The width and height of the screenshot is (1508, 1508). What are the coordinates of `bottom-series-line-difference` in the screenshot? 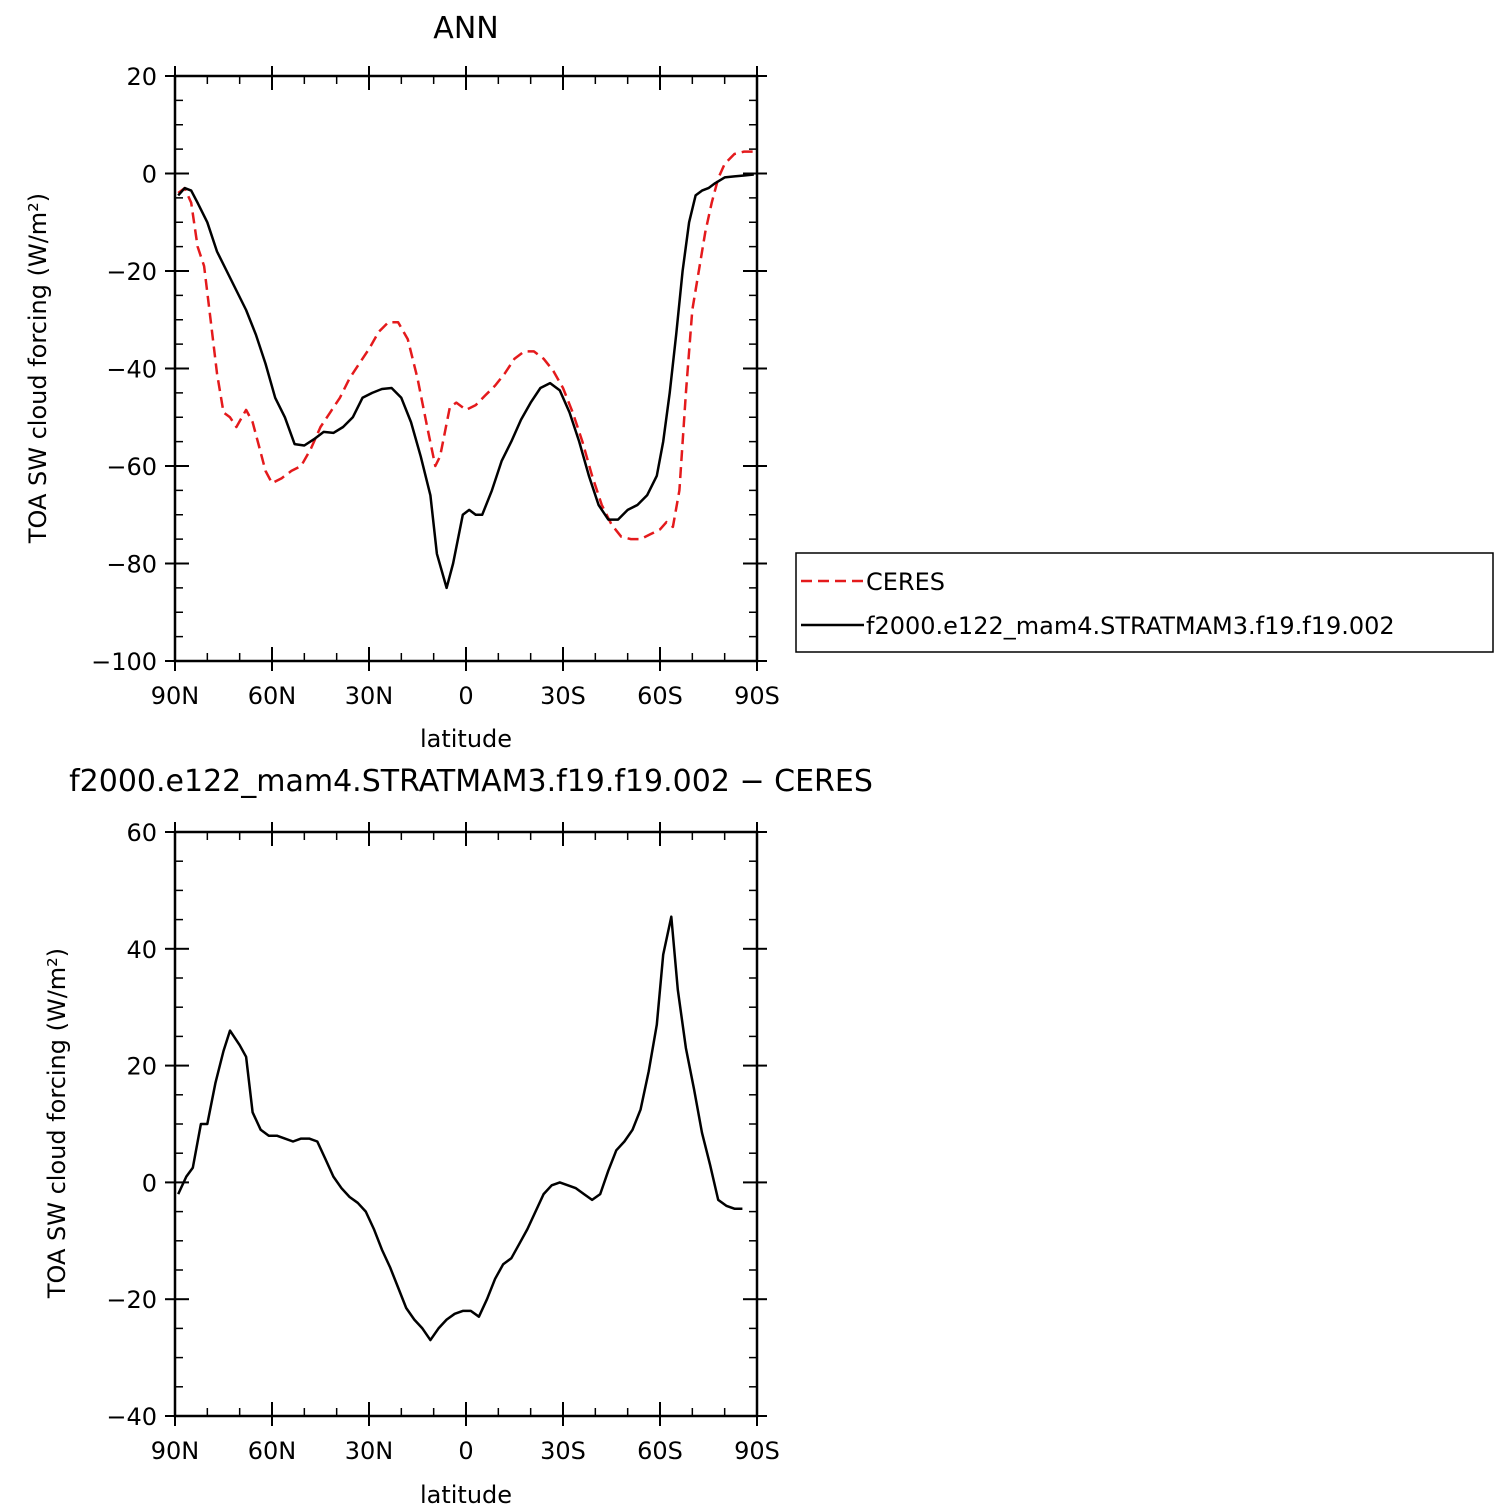 It's located at (460, 1128).